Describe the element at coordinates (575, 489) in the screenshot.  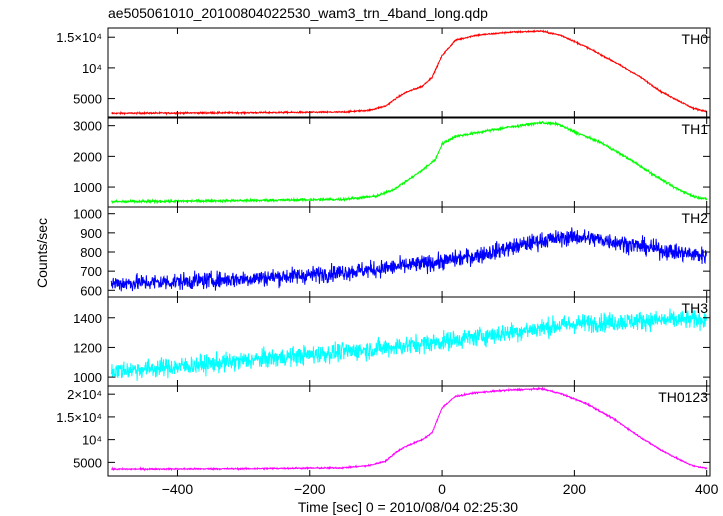
I see `x-tick-label: 200` at that location.